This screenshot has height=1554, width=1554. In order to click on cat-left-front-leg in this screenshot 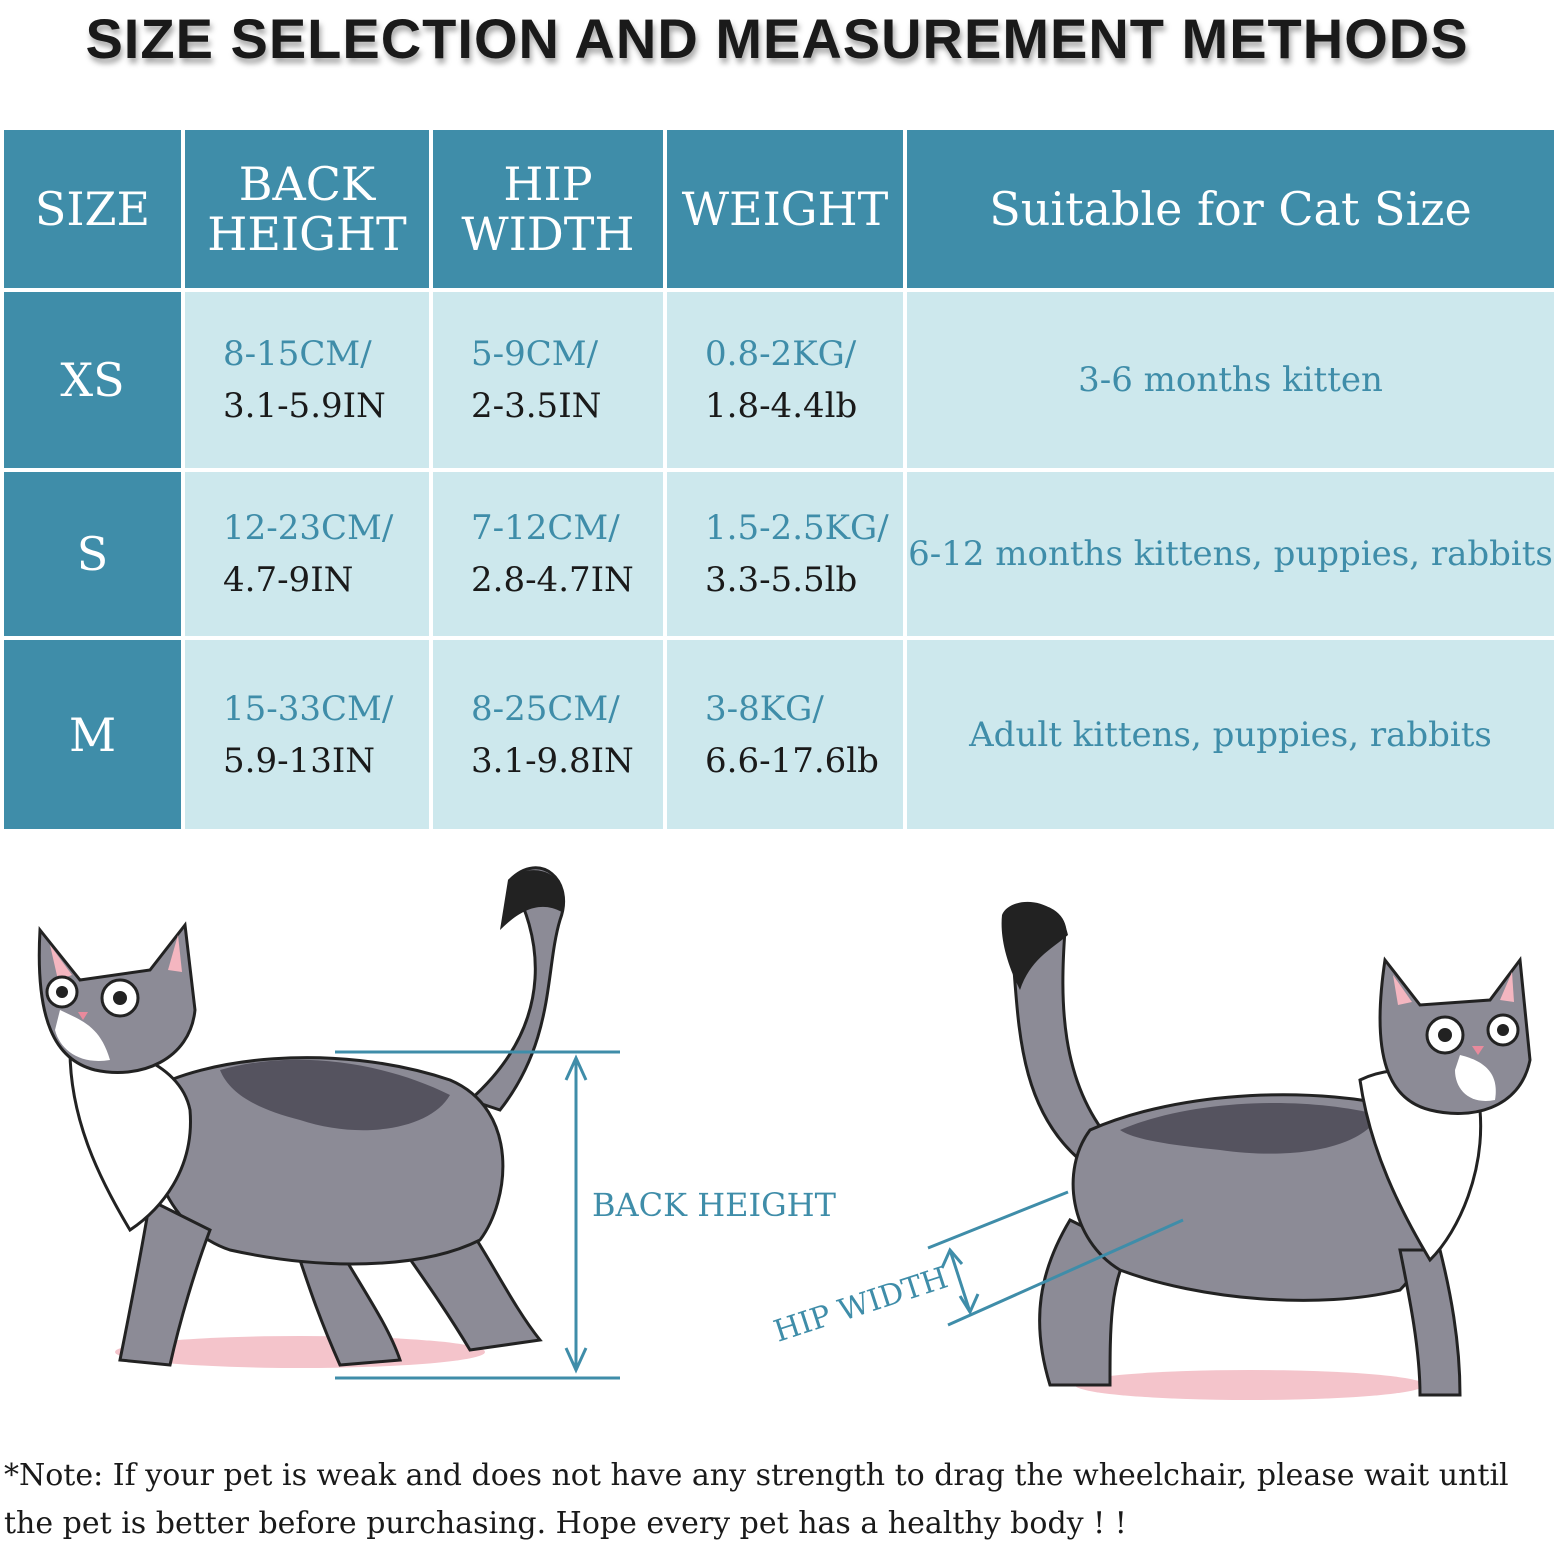, I will do `click(165, 1282)`.